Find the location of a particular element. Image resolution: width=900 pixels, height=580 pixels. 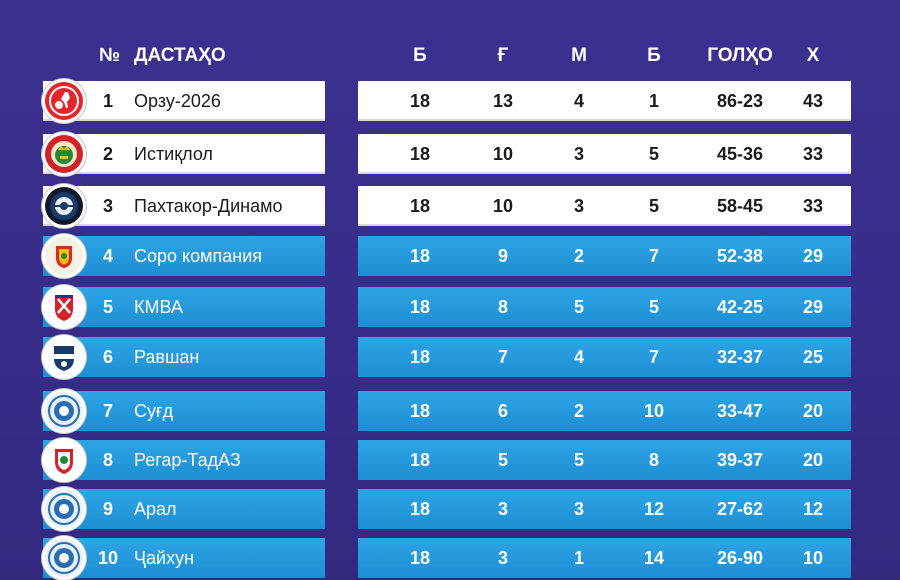

header-wins: Ғ is located at coordinates (503, 55).